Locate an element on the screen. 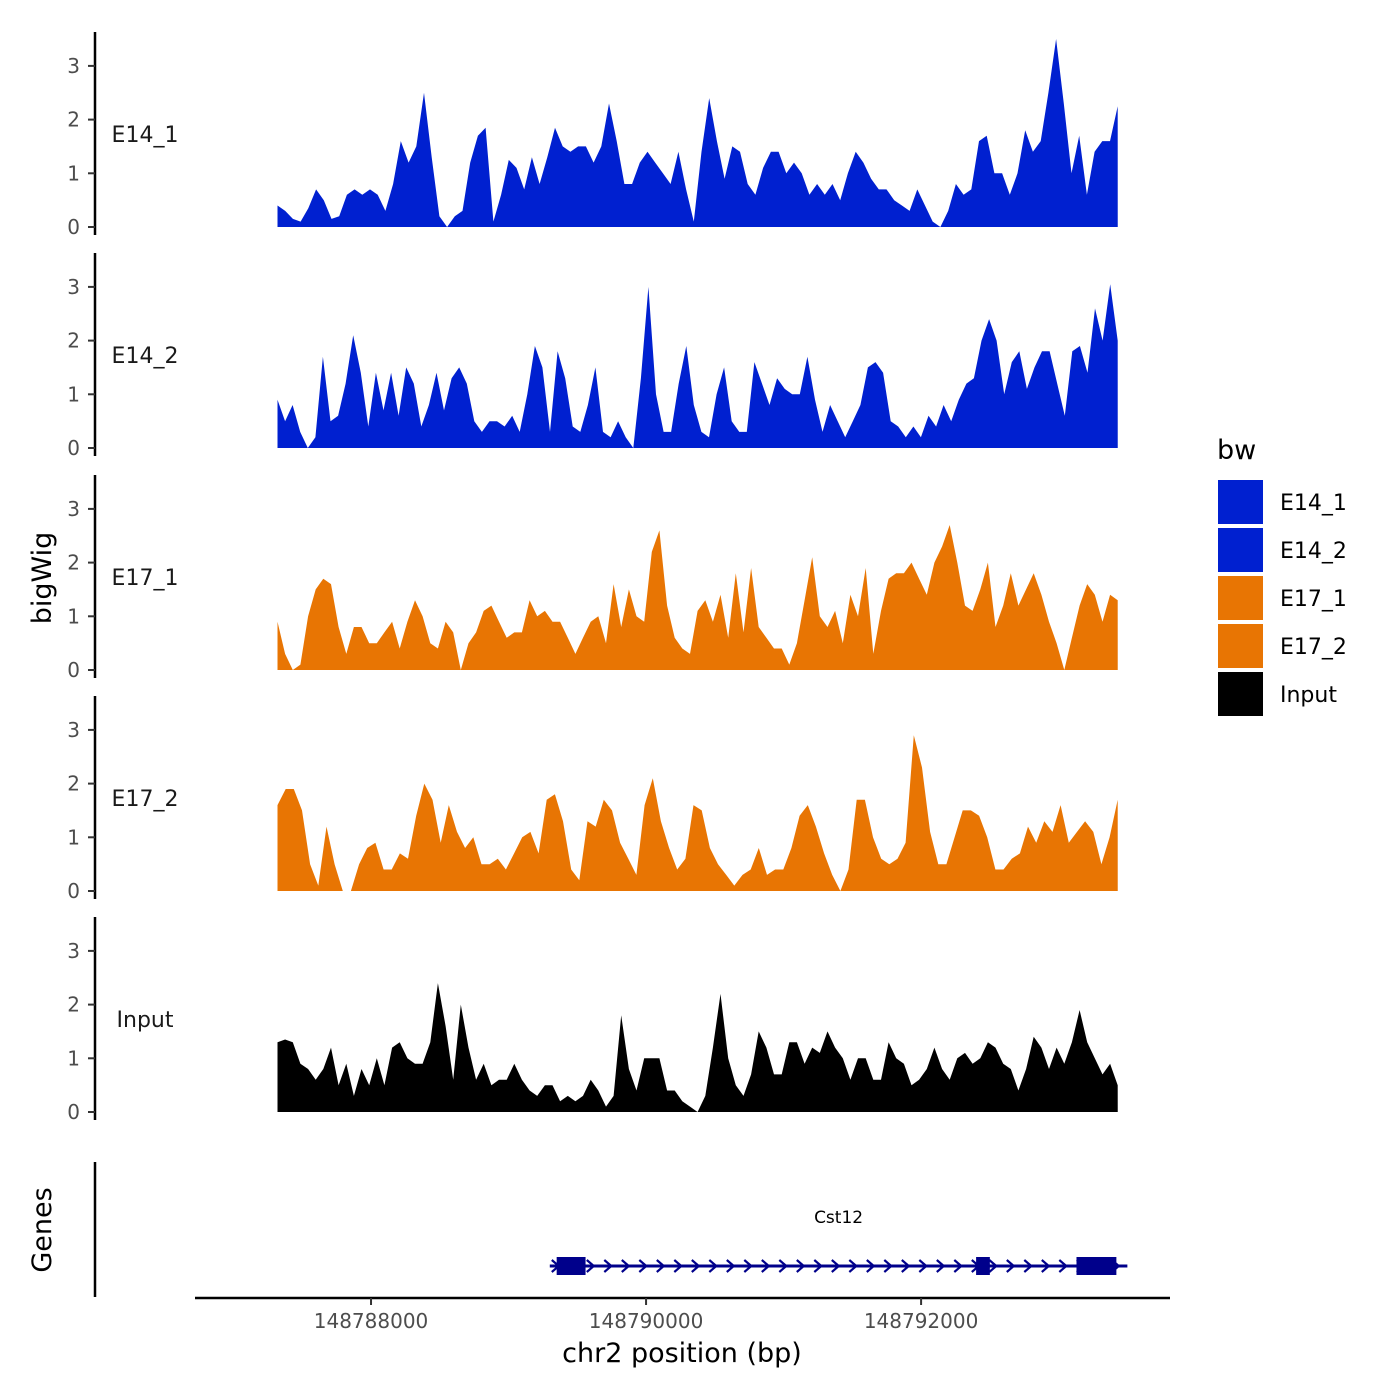 The width and height of the screenshot is (1400, 1400). legend-item: E14_1 is located at coordinates (1282, 502).